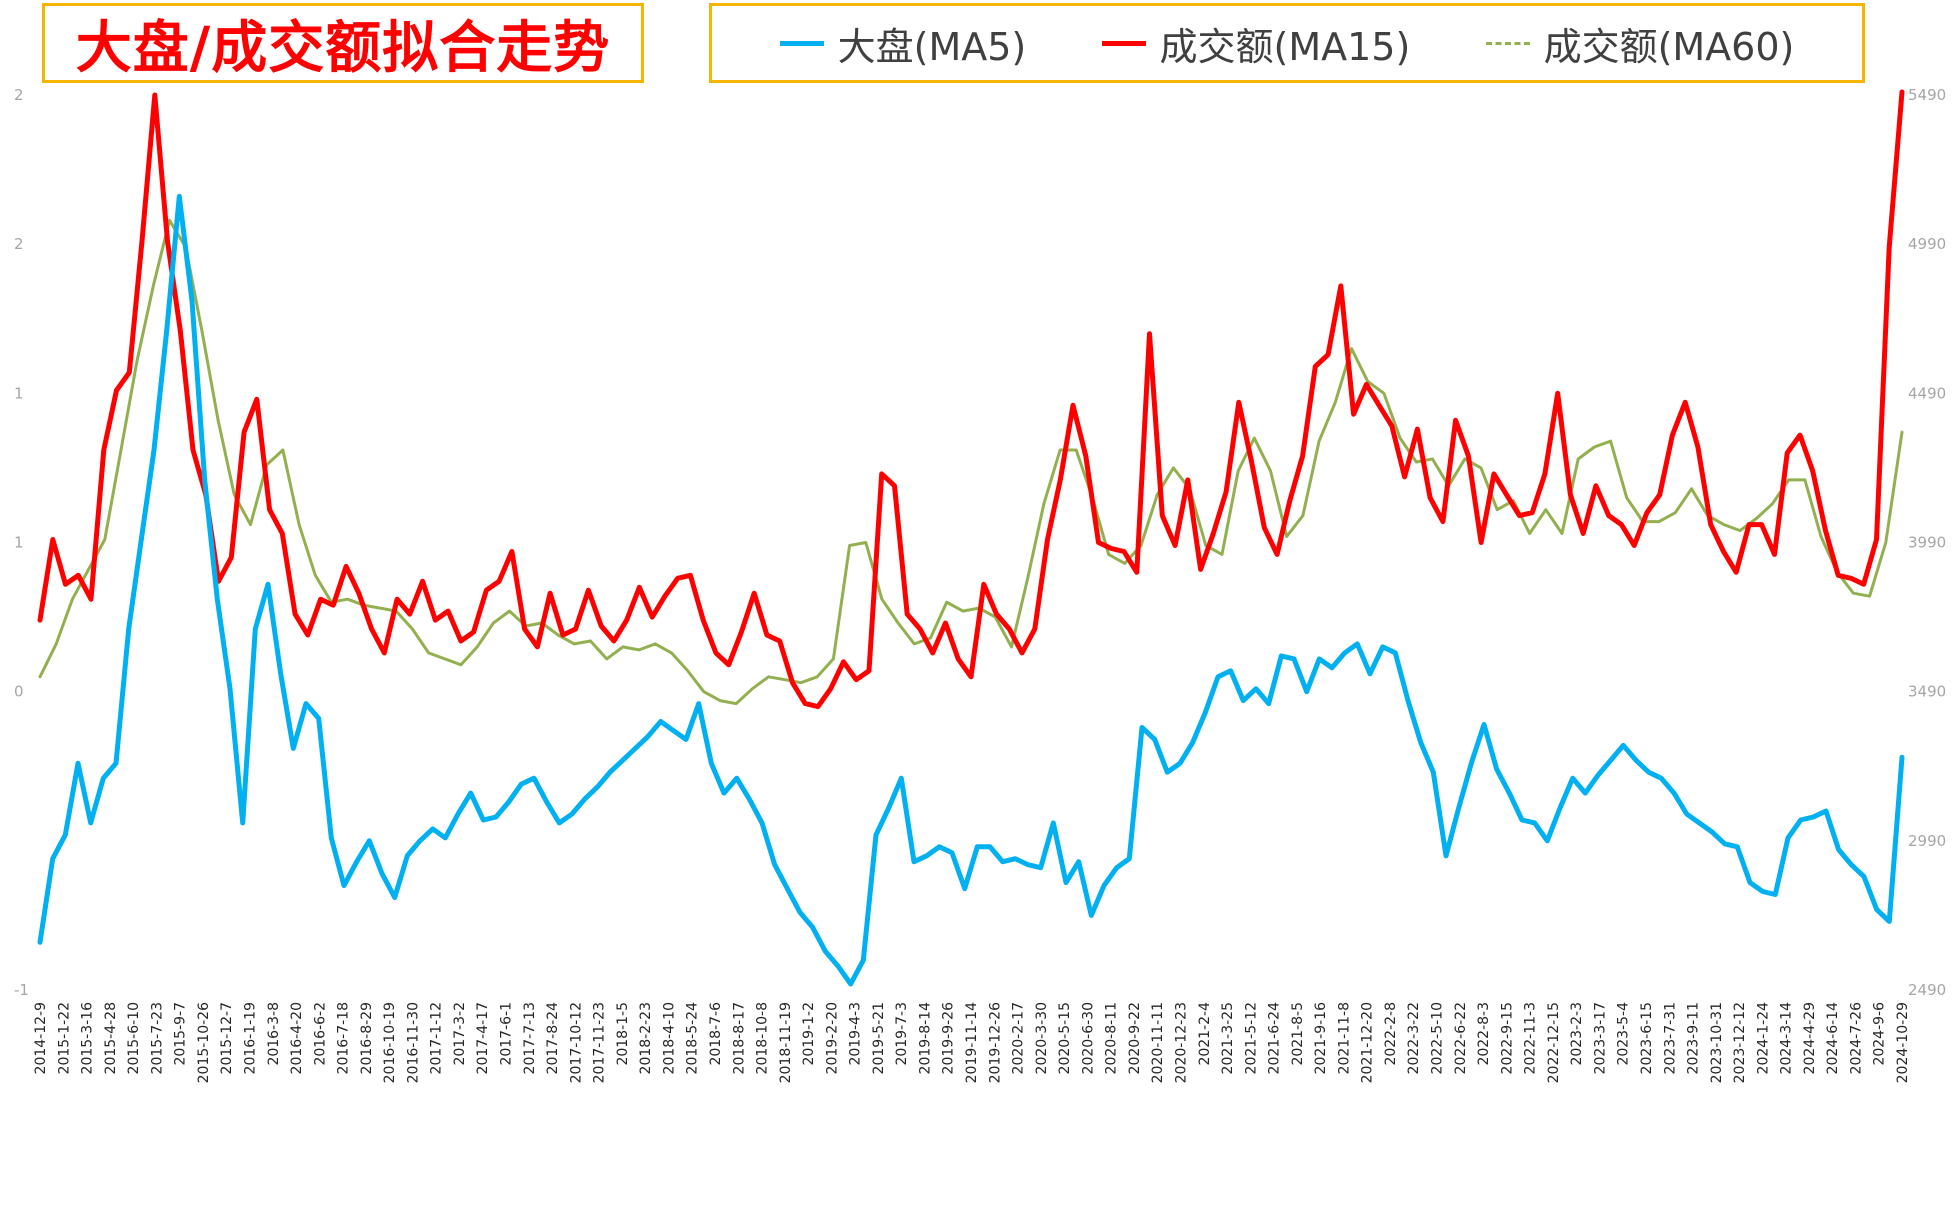 The height and width of the screenshot is (1206, 1959). Describe the element at coordinates (134, 1038) in the screenshot. I see `x-axis-tick-label: 2015-6-10` at that location.